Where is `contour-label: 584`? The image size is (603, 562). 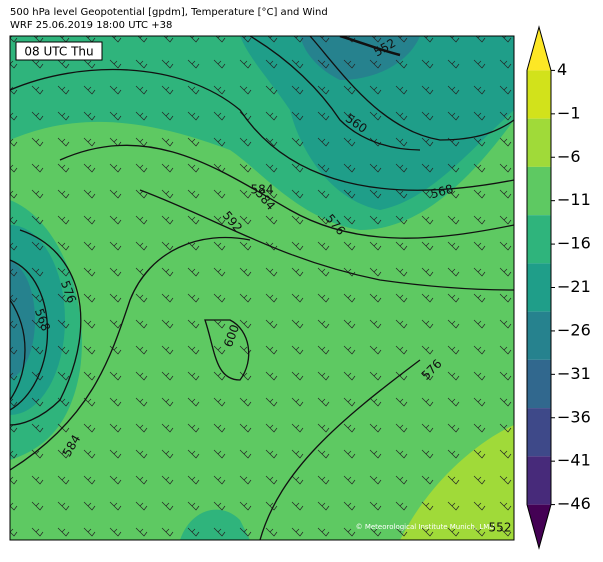 contour-label: 584 is located at coordinates (262, 190).